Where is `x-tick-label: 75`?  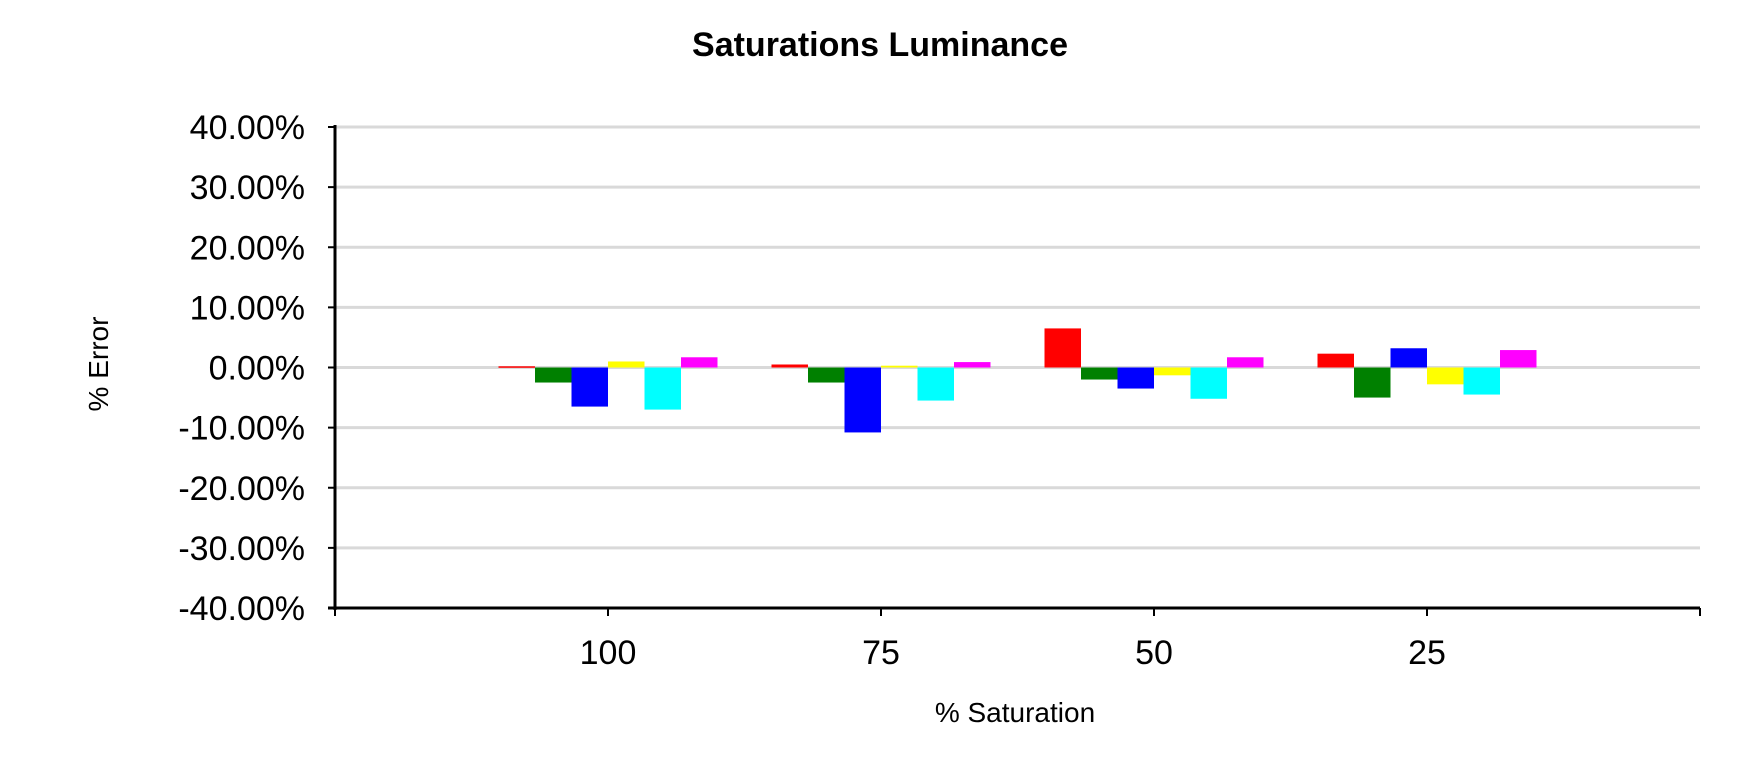 x-tick-label: 75 is located at coordinates (881, 653).